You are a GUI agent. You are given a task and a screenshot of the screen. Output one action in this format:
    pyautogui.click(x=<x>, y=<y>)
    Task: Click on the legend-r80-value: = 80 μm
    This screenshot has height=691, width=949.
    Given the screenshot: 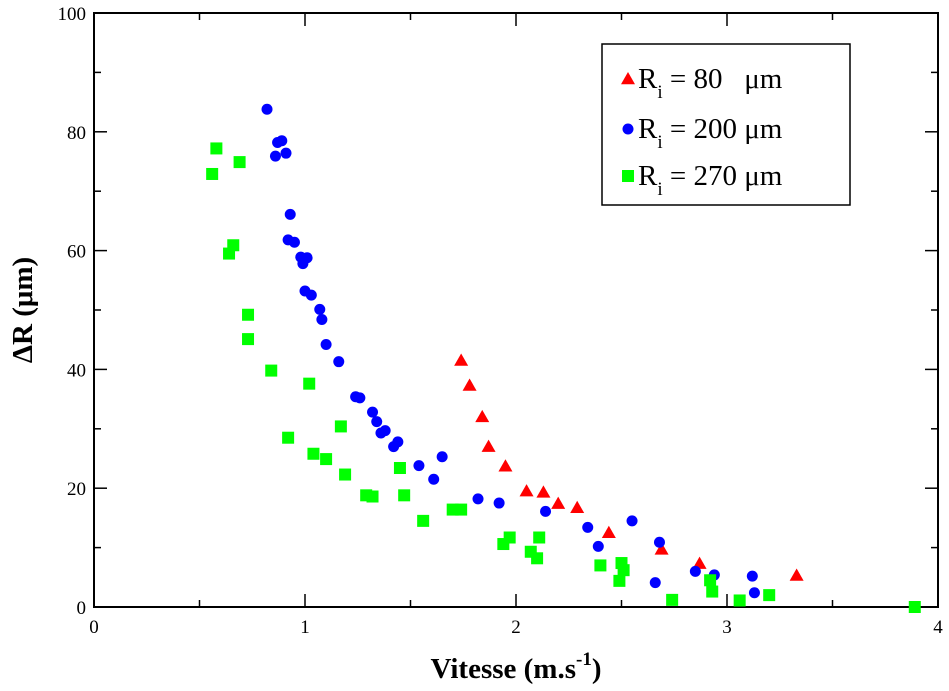 What is the action you would take?
    pyautogui.click(x=723, y=79)
    